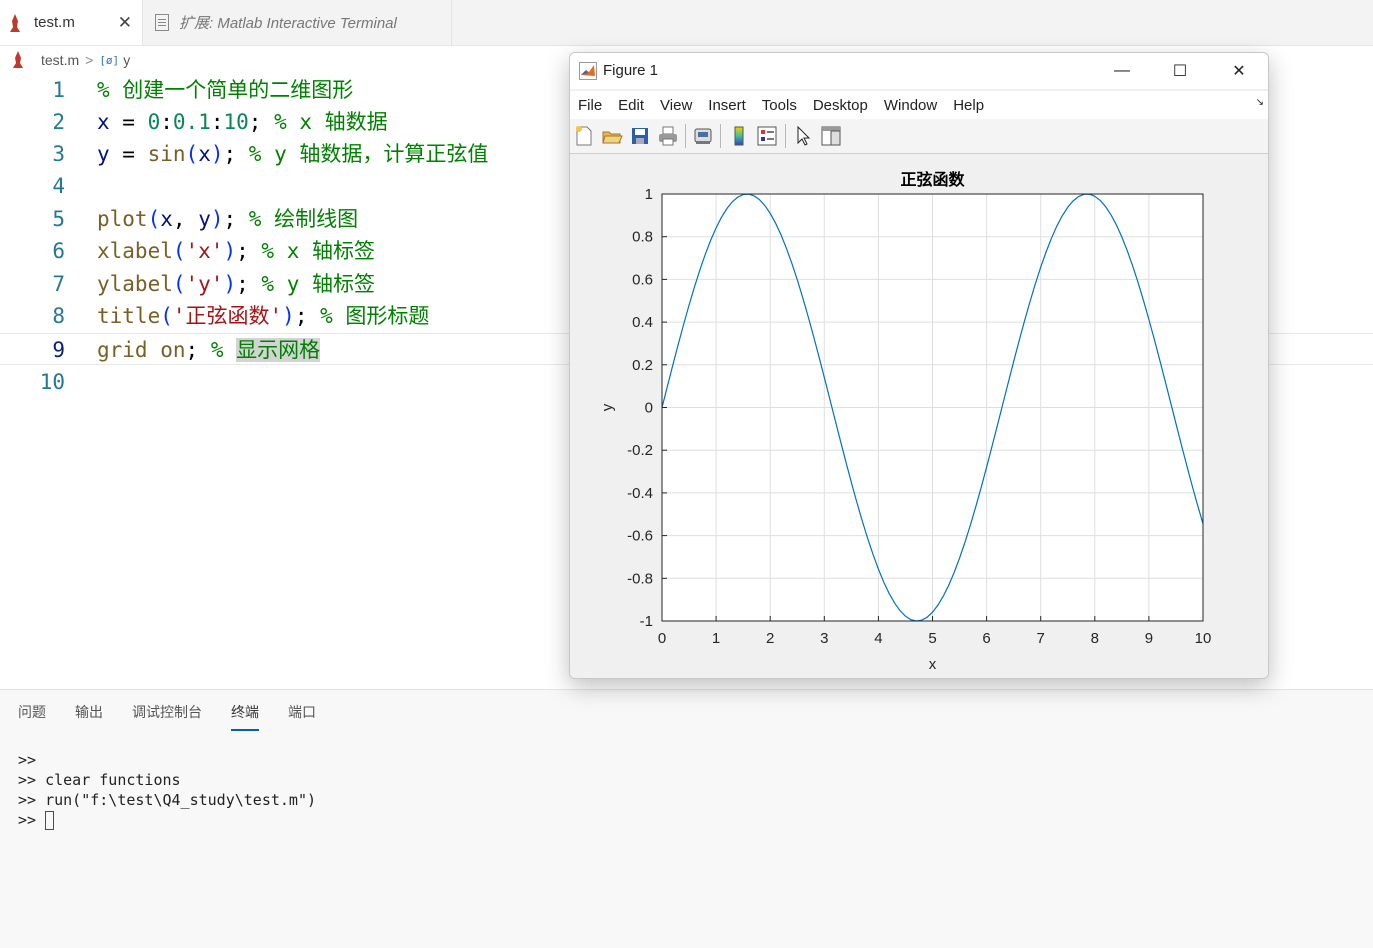 This screenshot has height=948, width=1373. Describe the element at coordinates (686, 186) in the screenshot. I see `code-line: 4` at that location.